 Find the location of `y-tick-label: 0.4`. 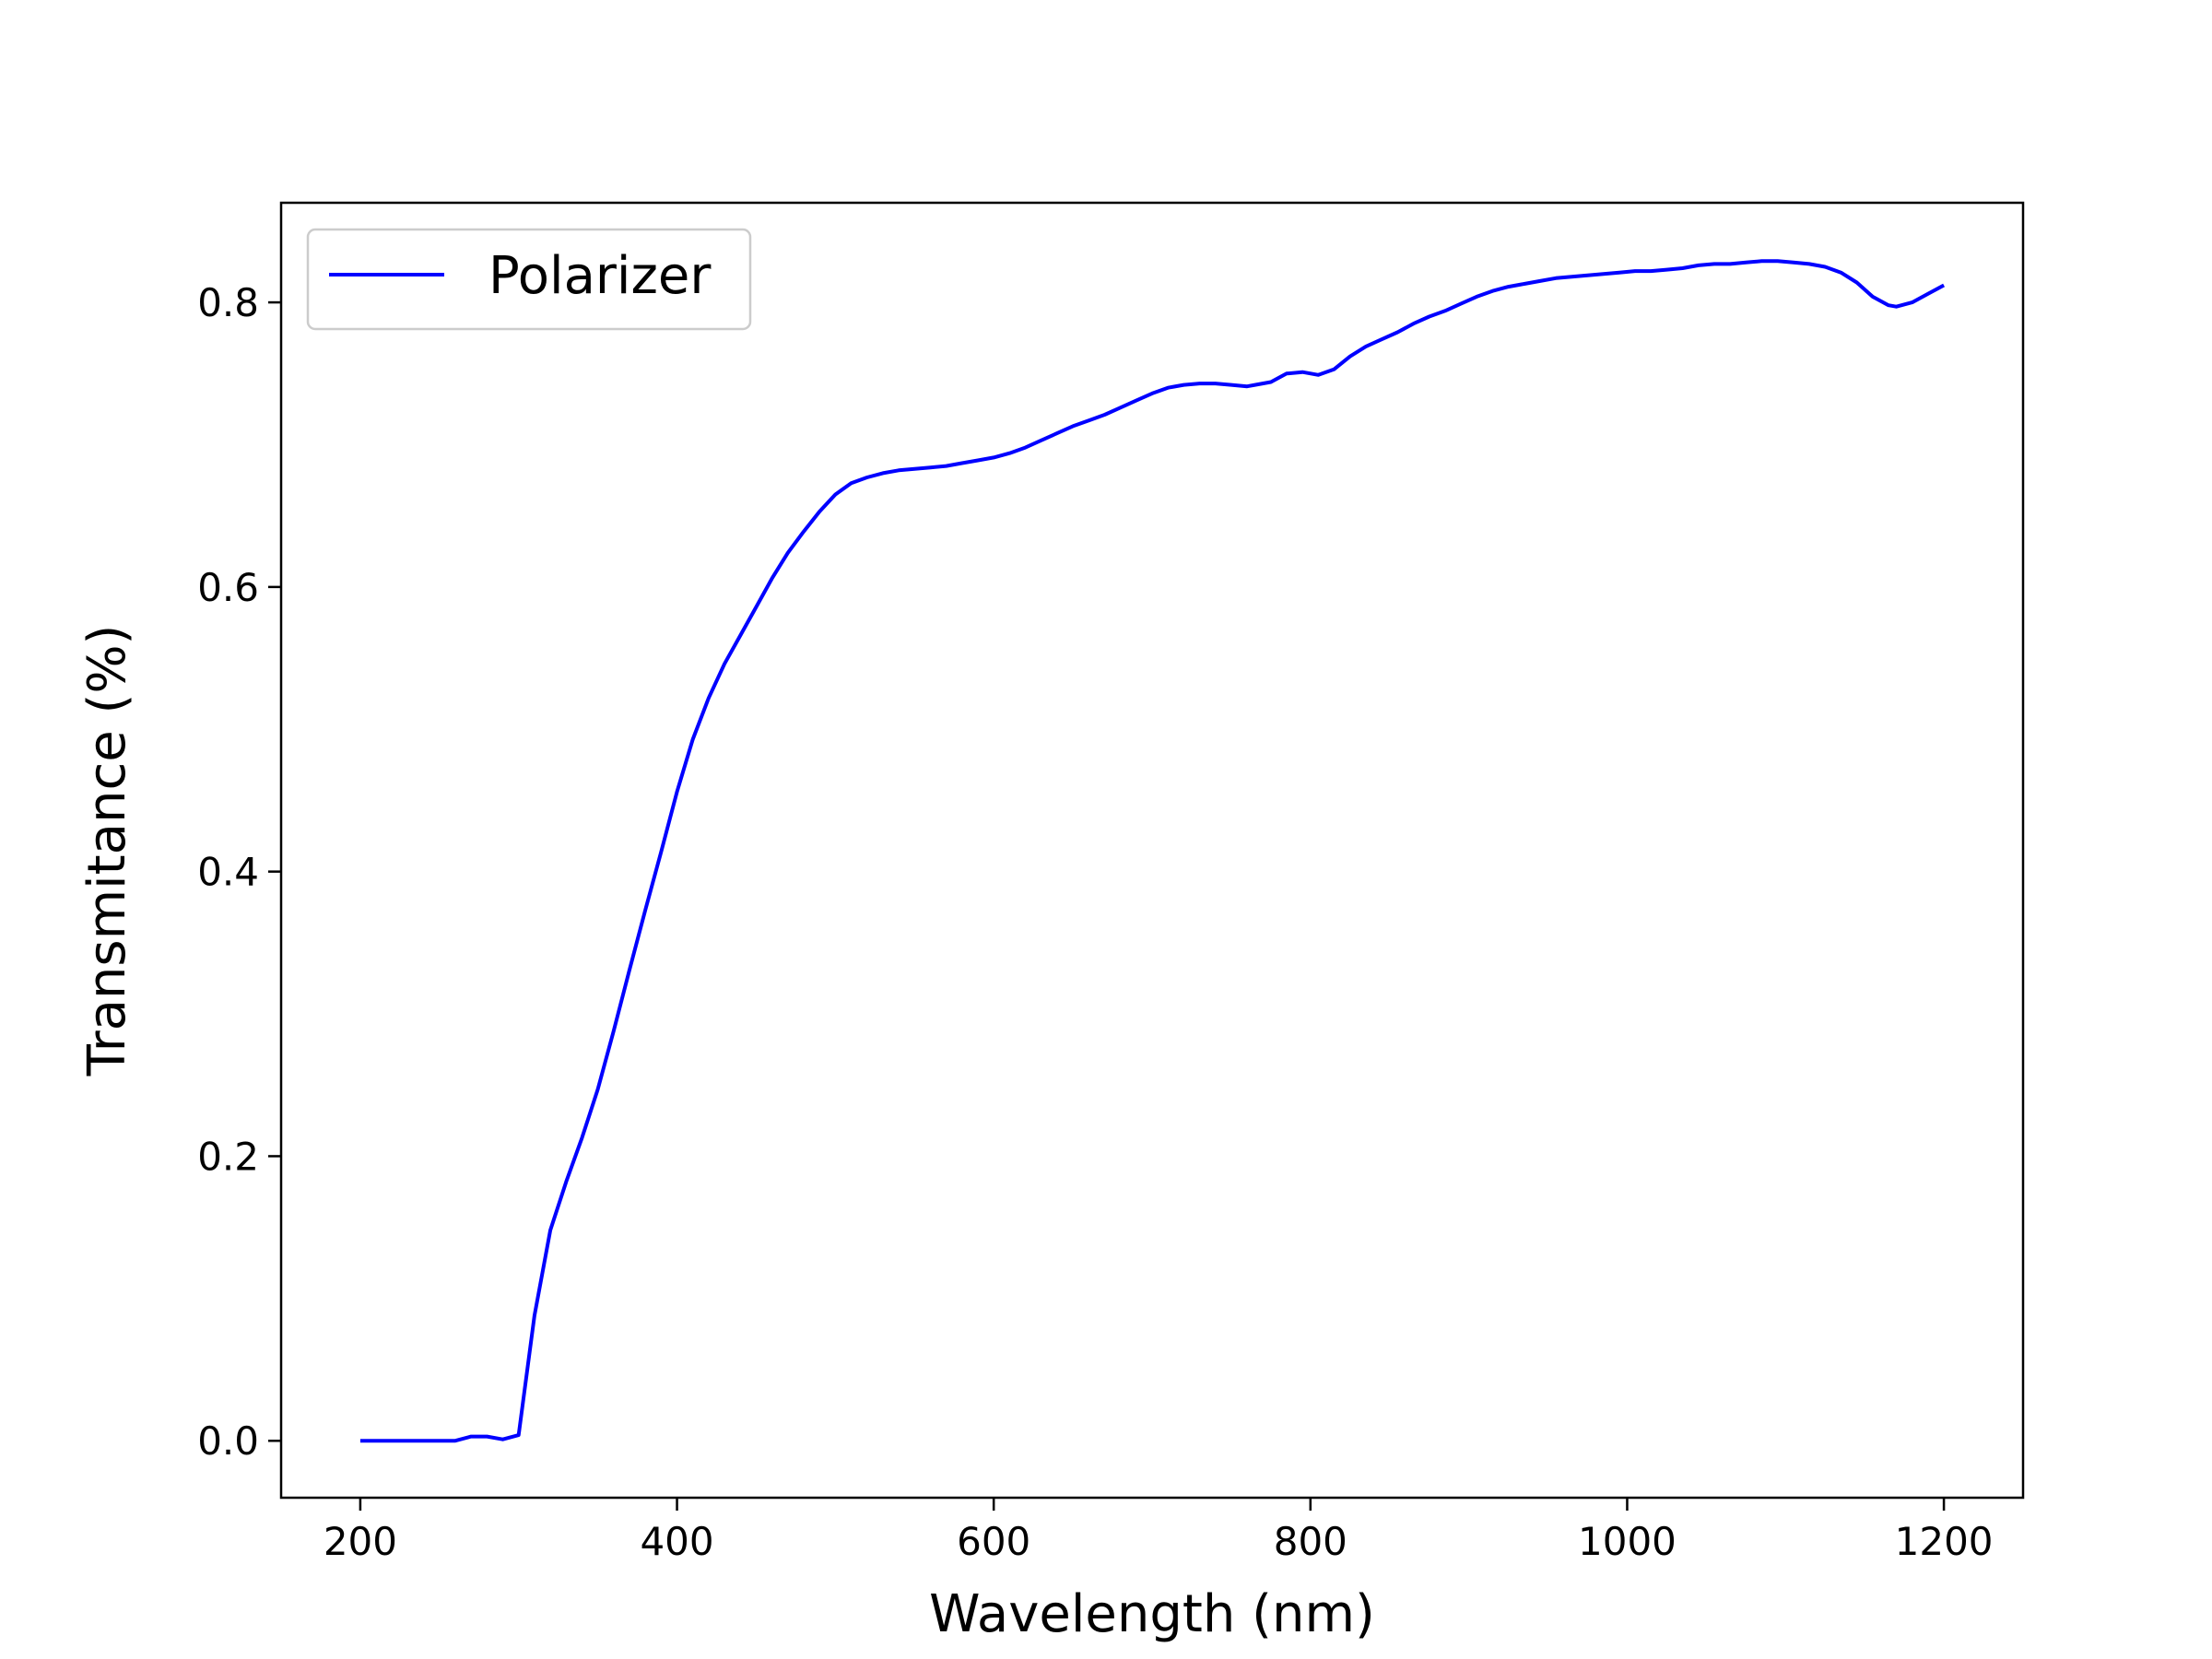

y-tick-label: 0.4 is located at coordinates (228, 872).